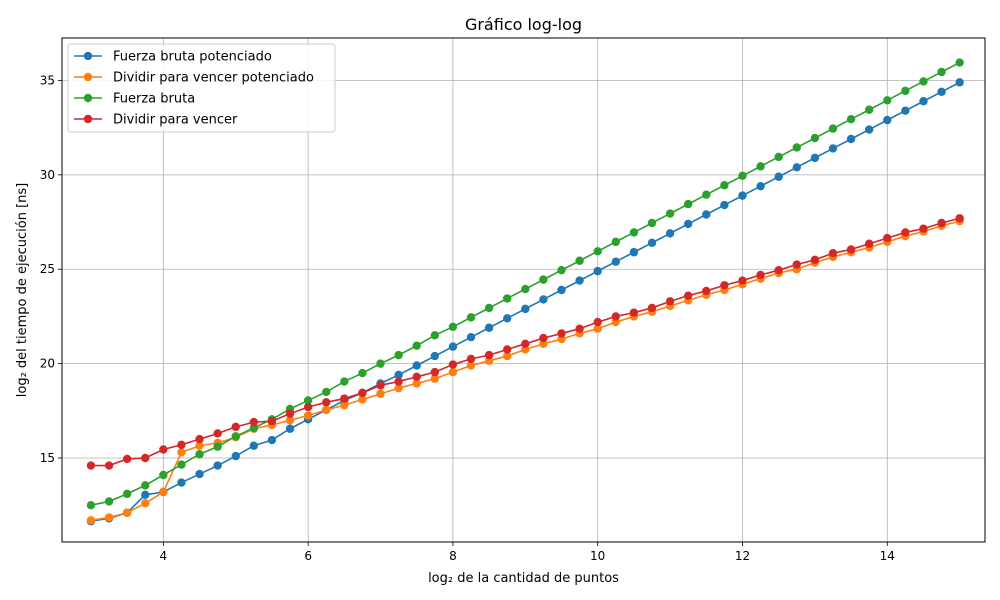 This screenshot has width=1000, height=600. What do you see at coordinates (173, 57) in the screenshot?
I see `legend-entry: Fuerza bruta potenciado` at bounding box center [173, 57].